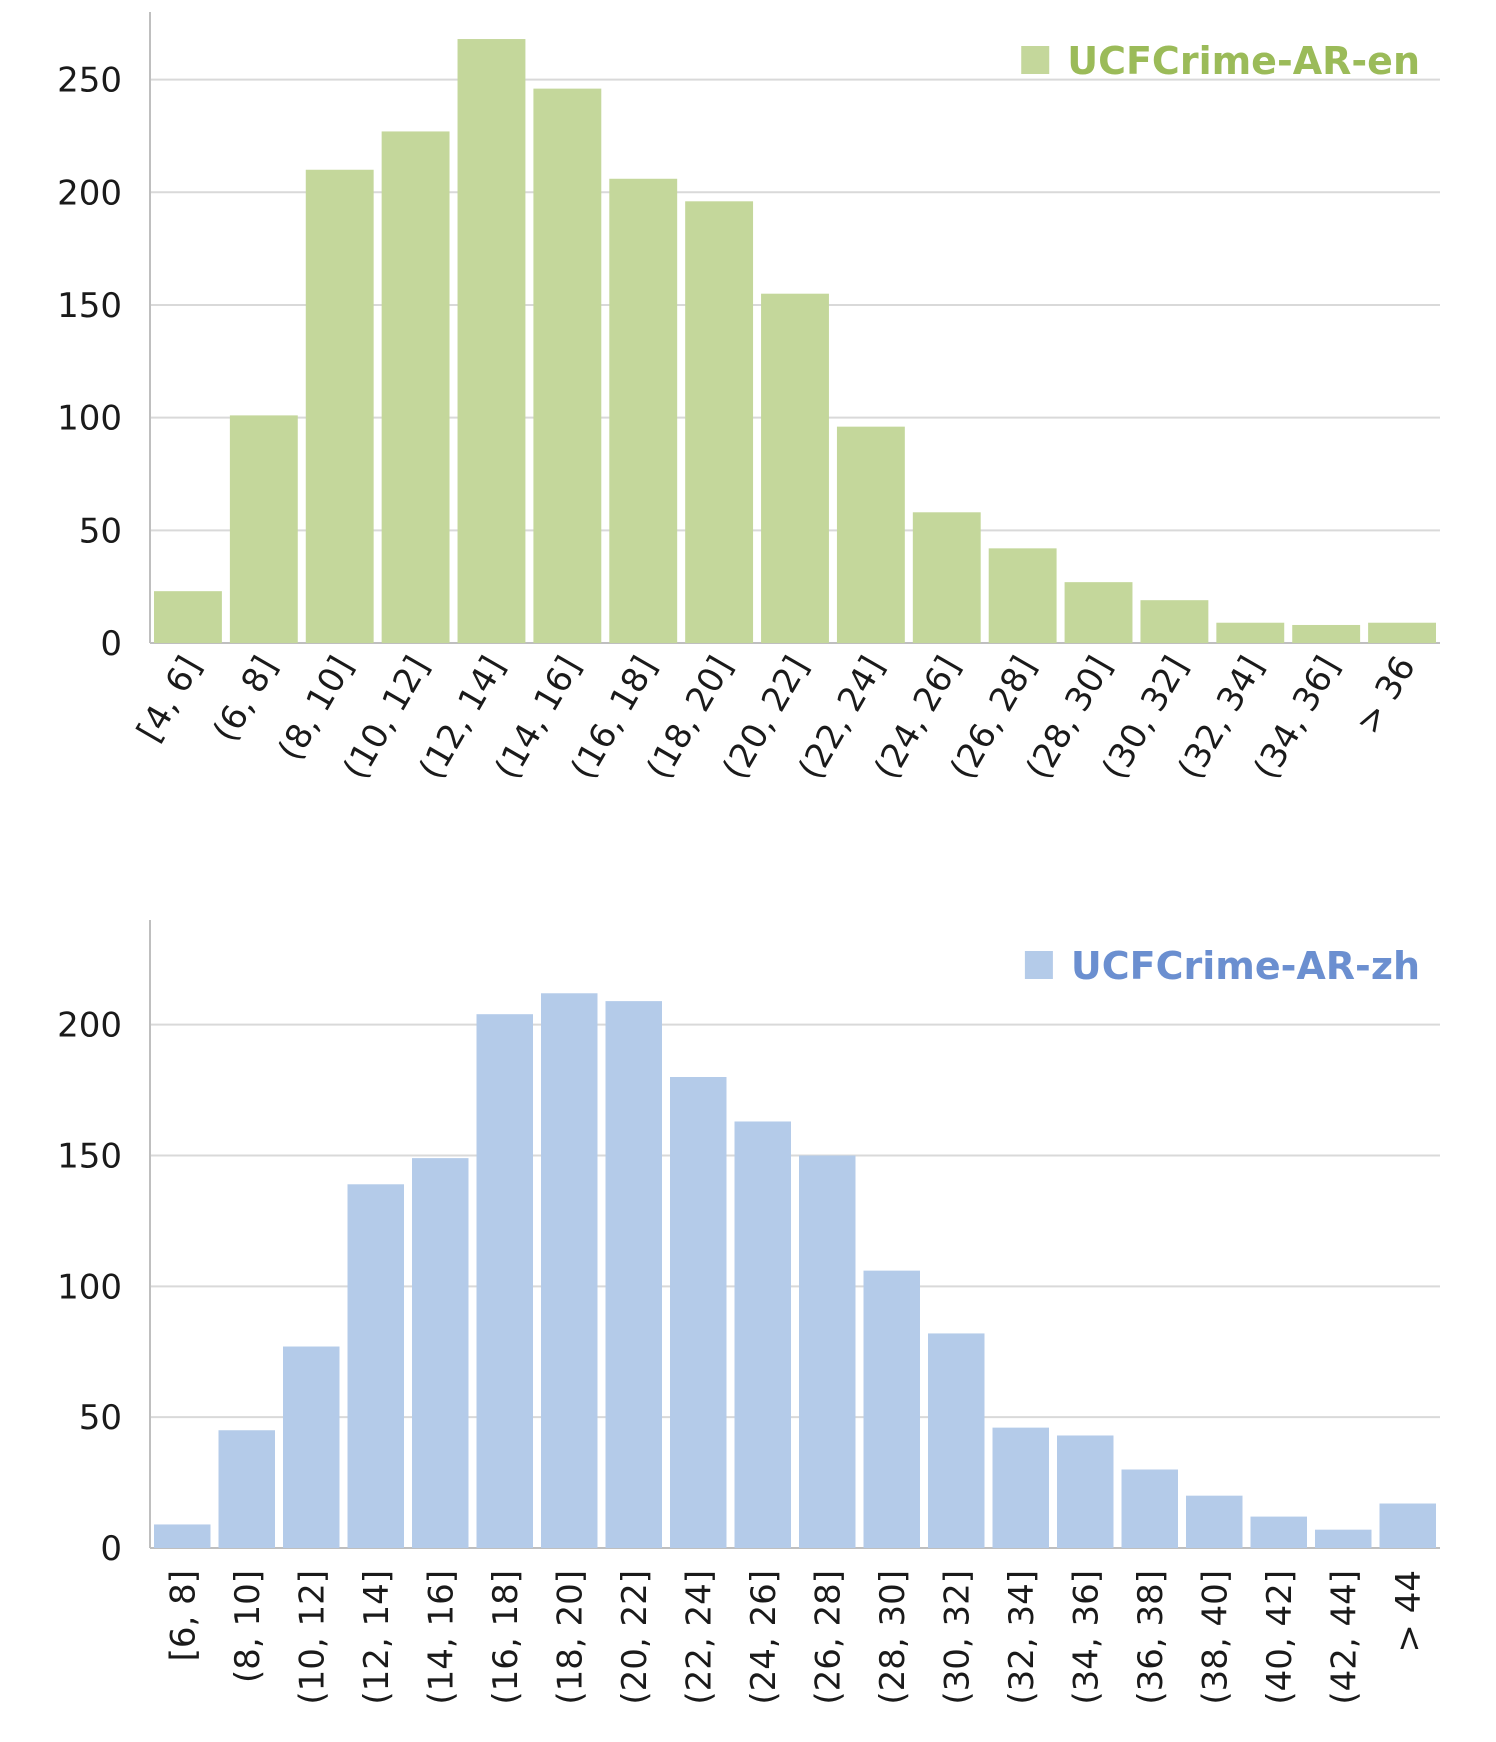 This screenshot has height=1742, width=1496. Describe the element at coordinates (248, 1626) in the screenshot. I see `x-tick-label: (8, 10]` at that location.